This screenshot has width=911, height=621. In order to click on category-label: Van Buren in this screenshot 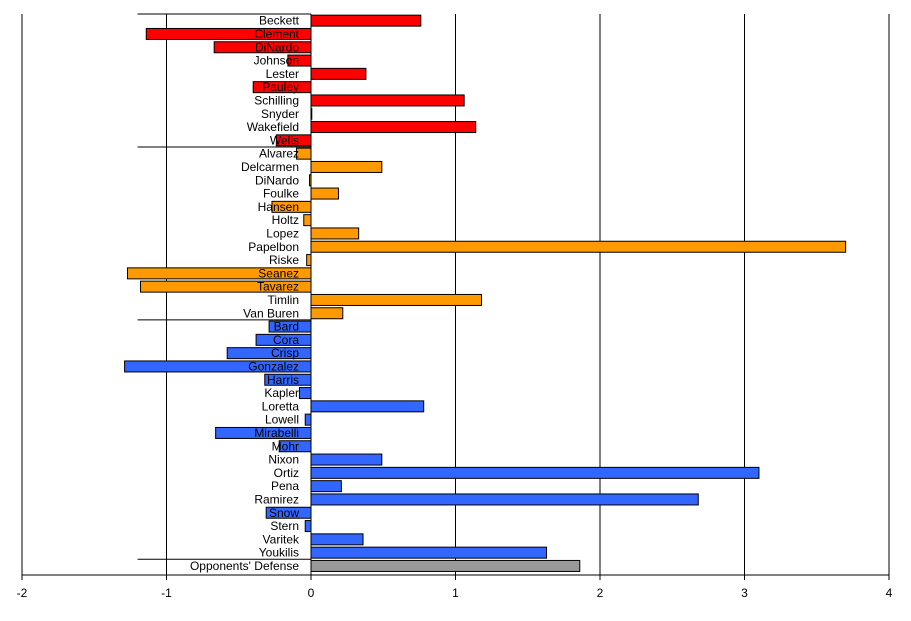, I will do `click(271, 313)`.